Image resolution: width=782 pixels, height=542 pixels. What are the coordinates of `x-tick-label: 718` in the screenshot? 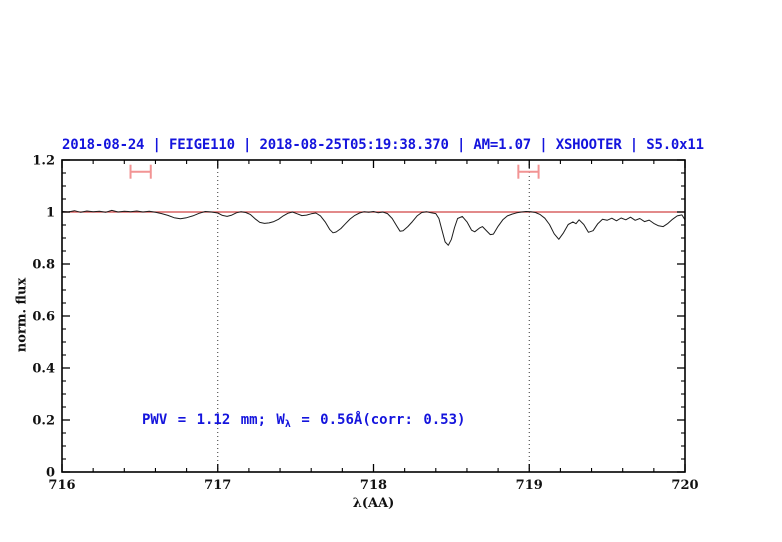 It's located at (373, 485).